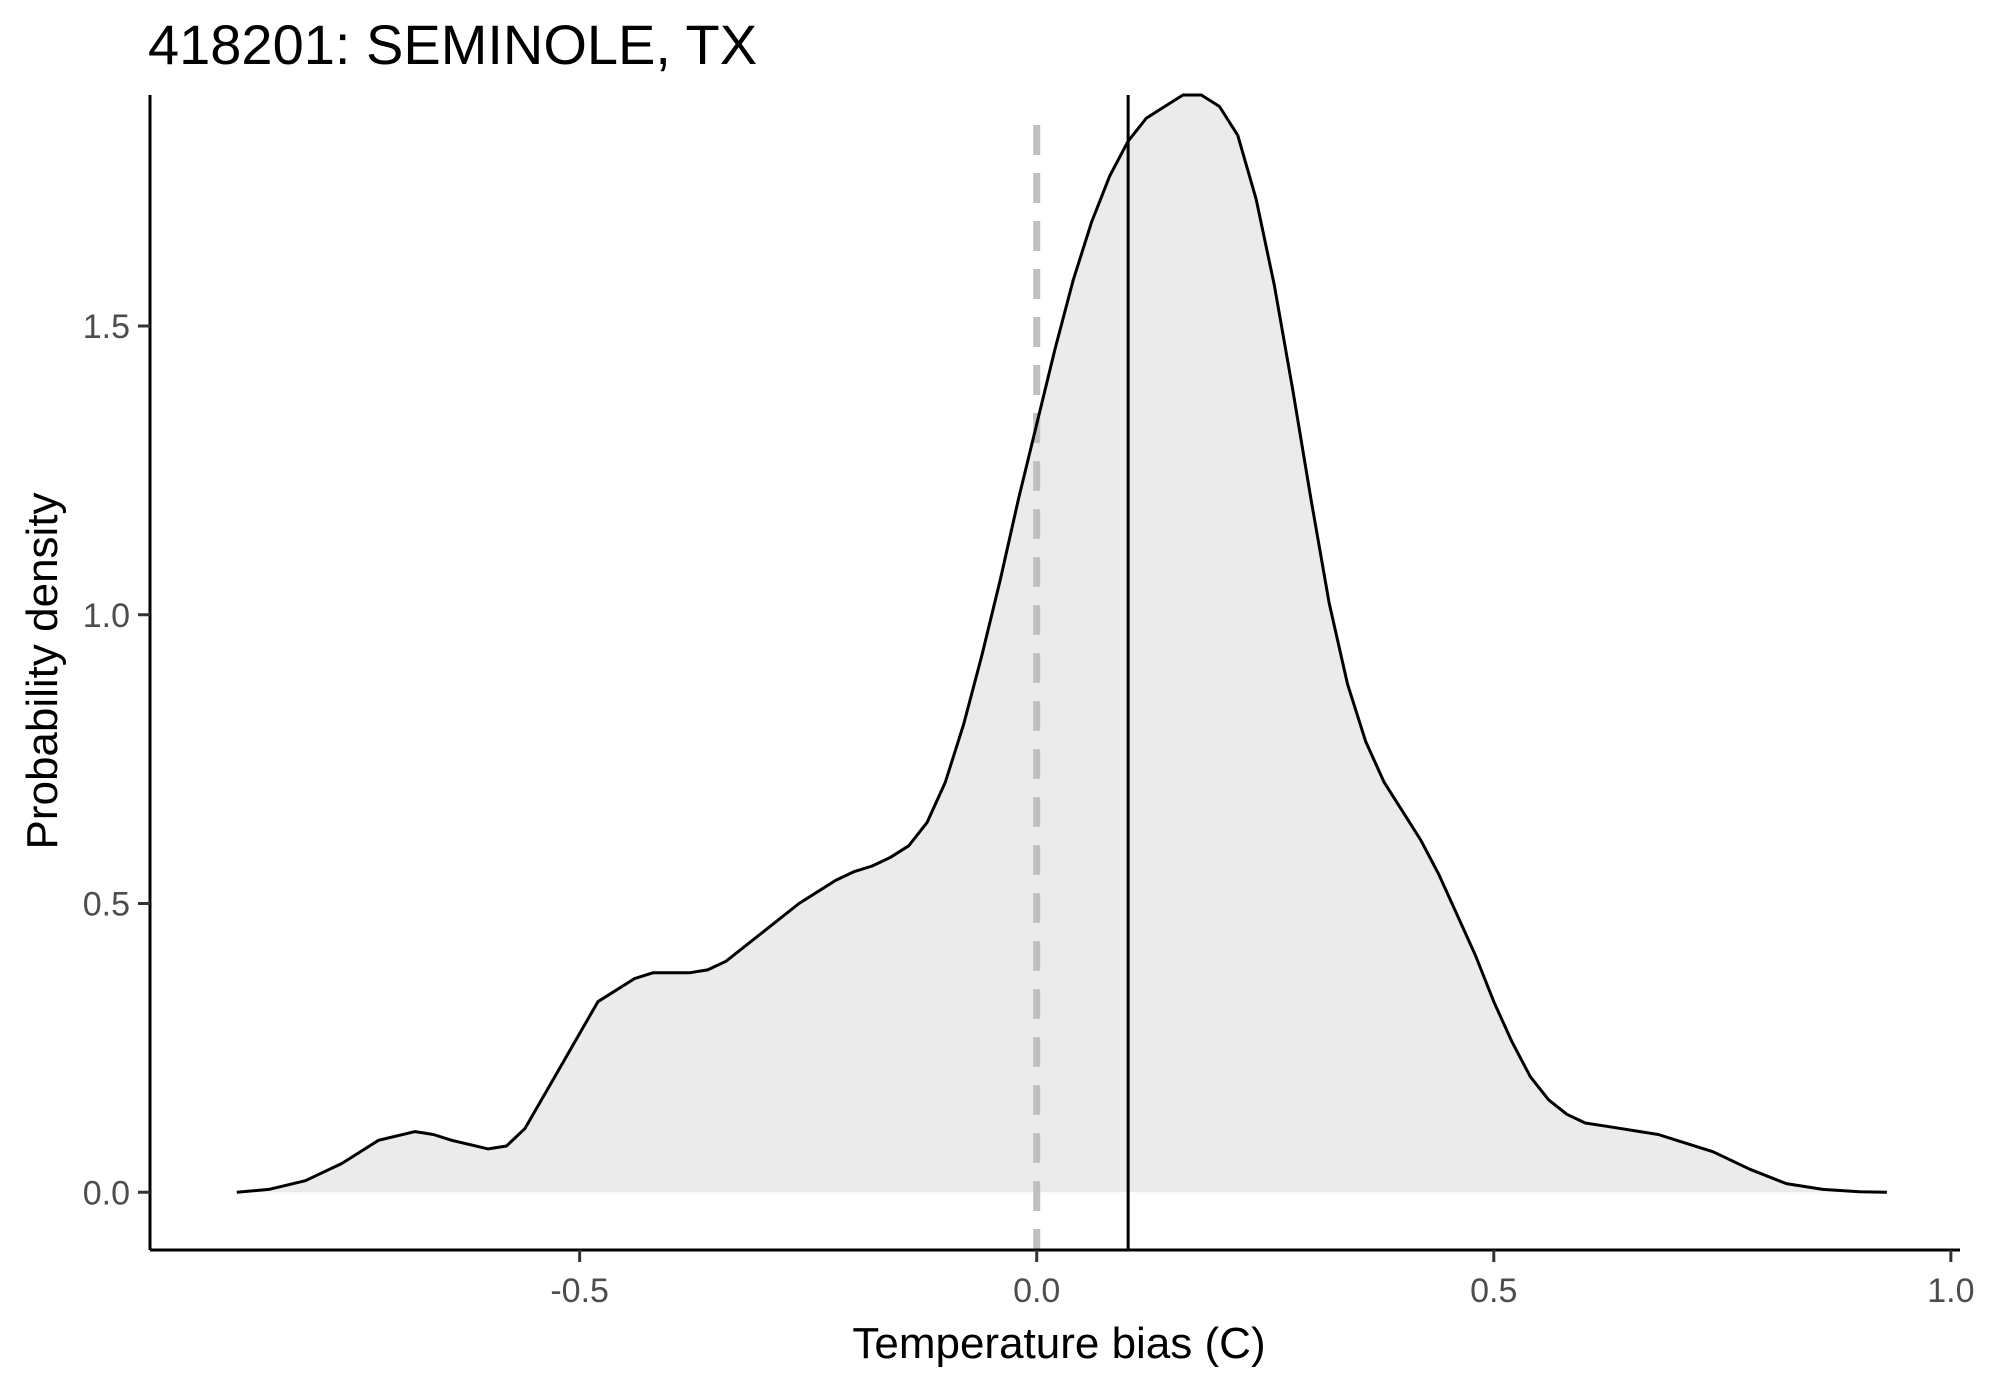 The height and width of the screenshot is (1384, 1990). I want to click on x-tick-label: 1.0, so click(1950, 1291).